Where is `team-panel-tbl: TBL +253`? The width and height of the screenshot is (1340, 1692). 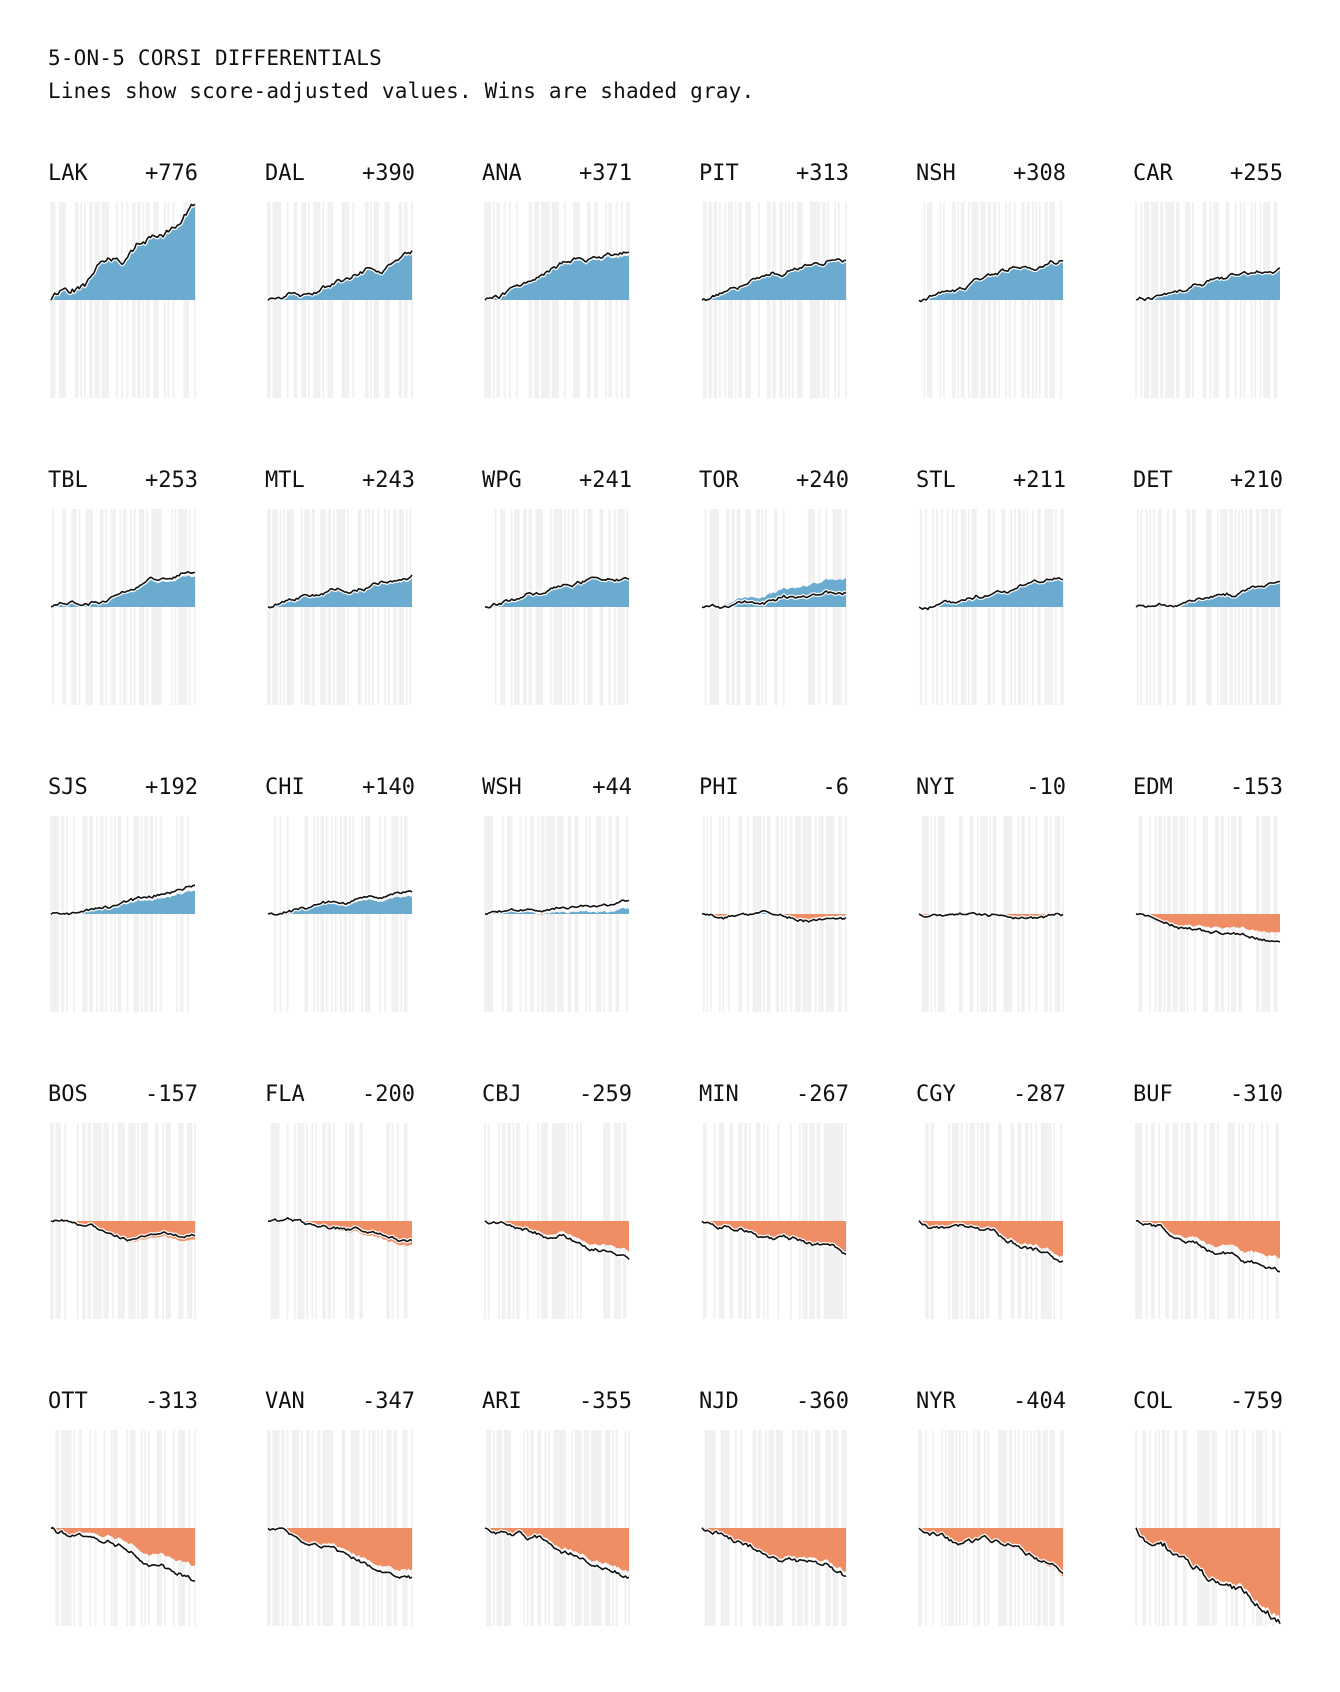 team-panel-tbl: TBL +253 is located at coordinates (123, 602).